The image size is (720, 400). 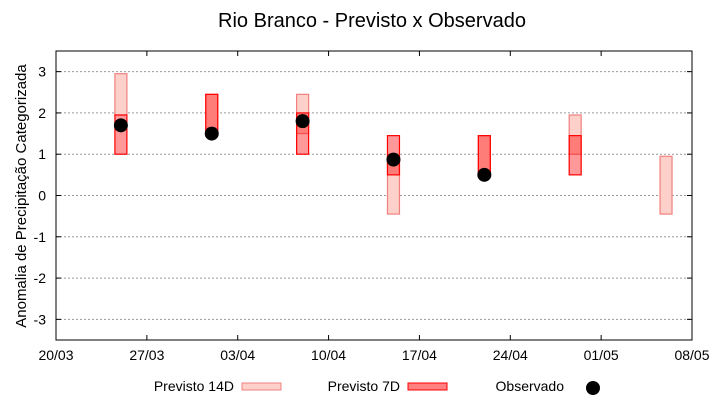 I want to click on x-tick-label: 03/04, so click(x=237, y=355).